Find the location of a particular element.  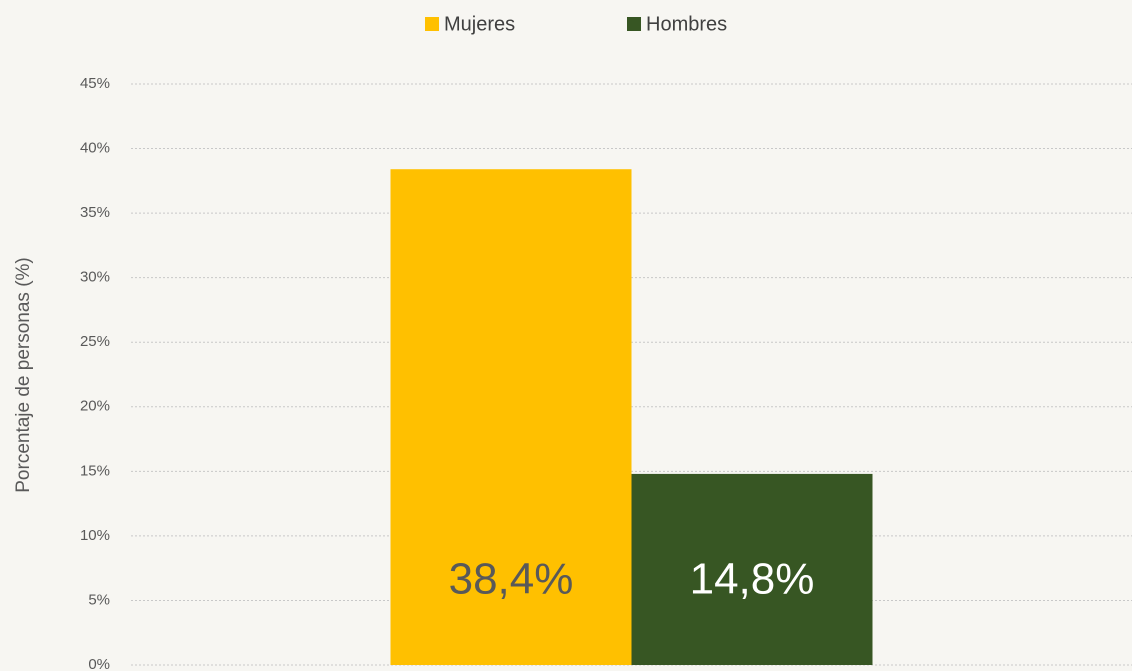

y-tick-label: 5% is located at coordinates (99, 599).